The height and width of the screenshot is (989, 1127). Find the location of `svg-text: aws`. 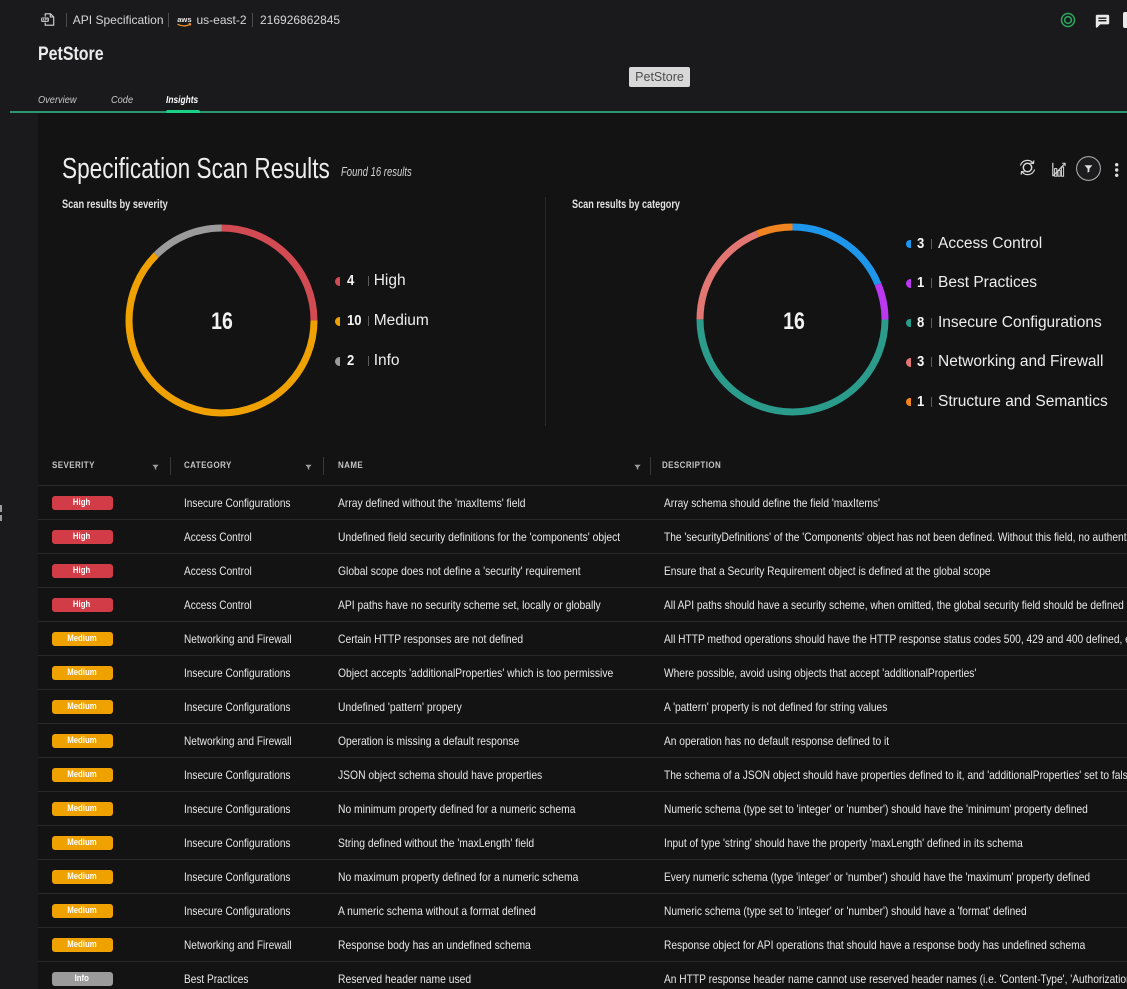

svg-text: aws is located at coordinates (184, 19).